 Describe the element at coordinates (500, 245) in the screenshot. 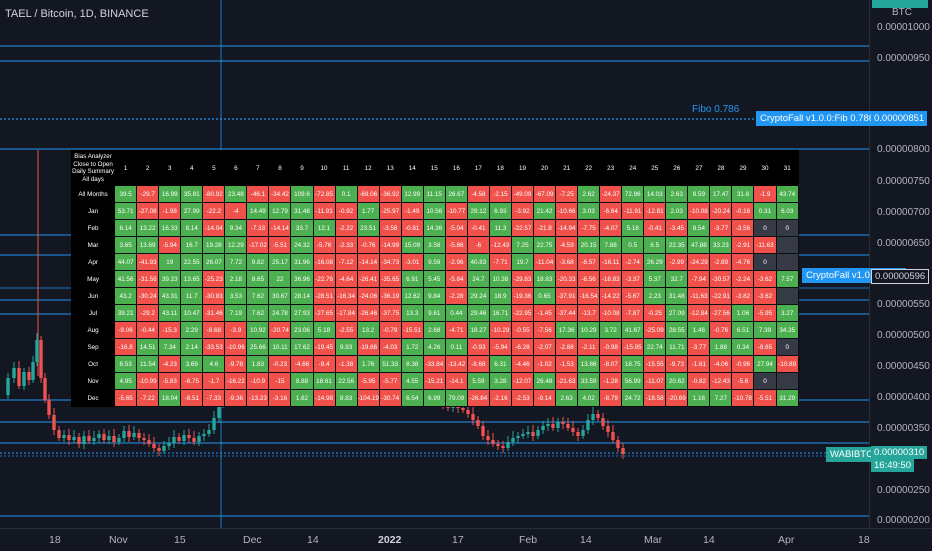

I see `table-cell: -12.43` at that location.